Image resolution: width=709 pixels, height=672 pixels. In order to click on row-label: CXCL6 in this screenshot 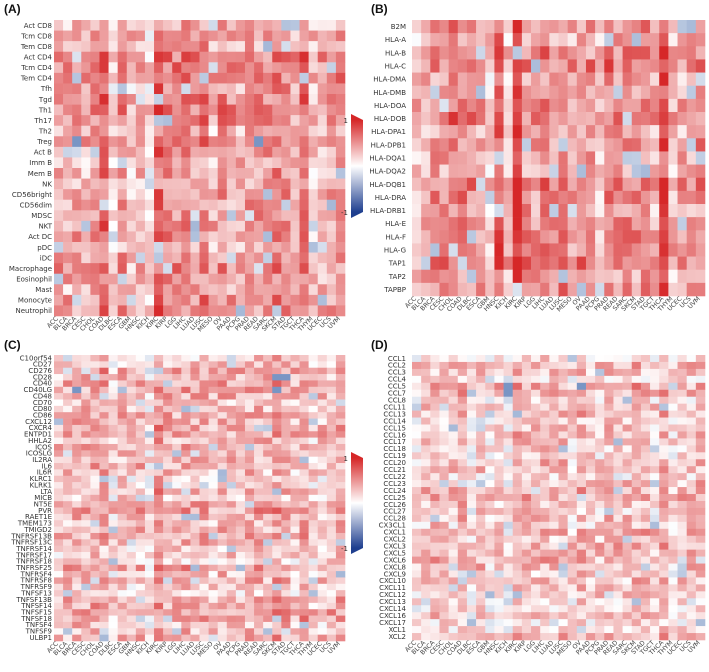, I will do `click(395, 560)`.